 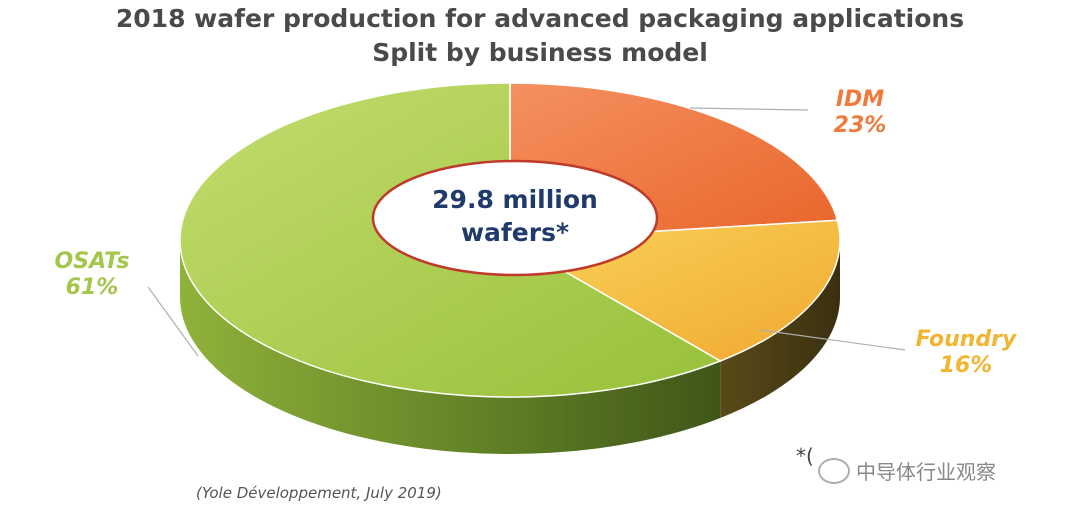 I want to click on slice-value-osats: 61%, so click(x=92, y=287).